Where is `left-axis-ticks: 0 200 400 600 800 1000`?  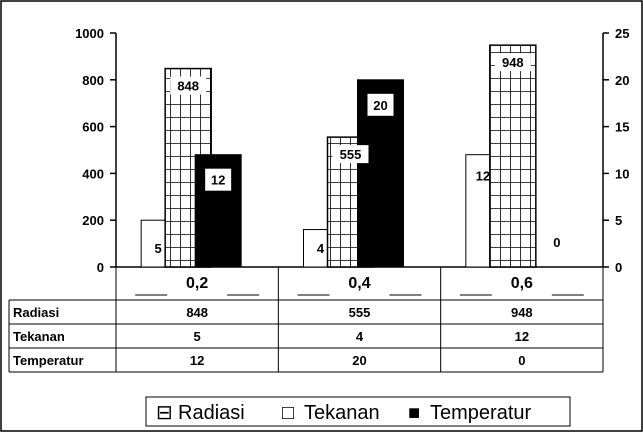 left-axis-ticks: 0 200 400 600 800 1000 is located at coordinates (95, 150).